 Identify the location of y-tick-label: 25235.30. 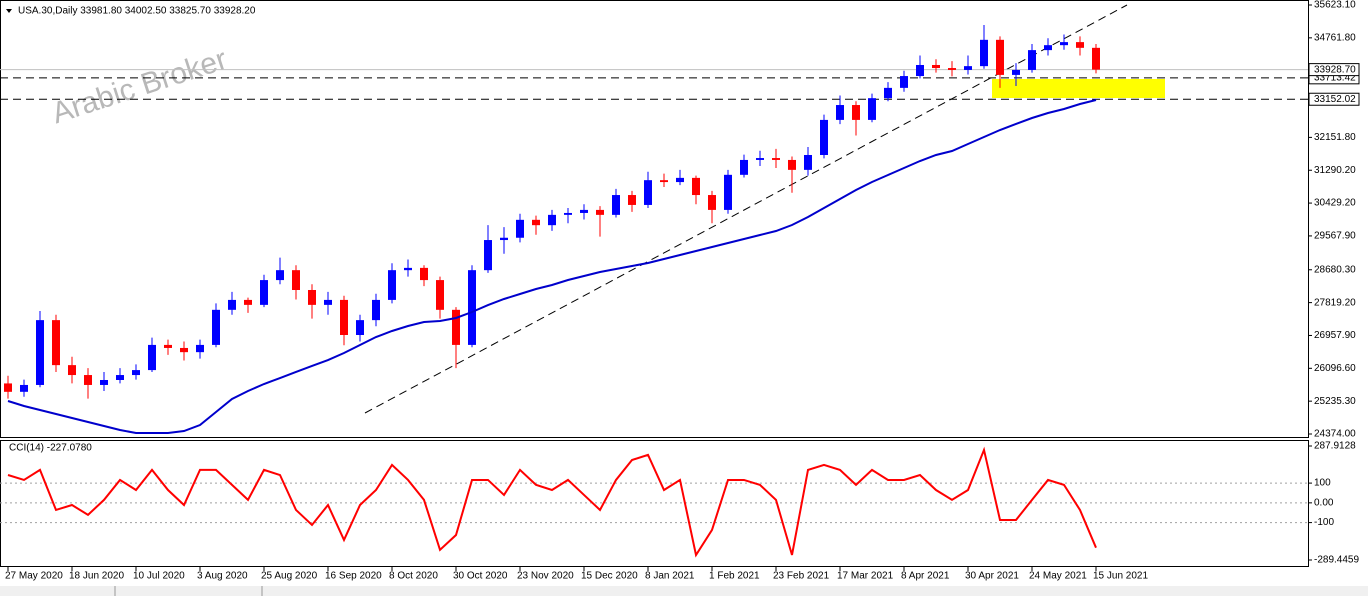
(1335, 401).